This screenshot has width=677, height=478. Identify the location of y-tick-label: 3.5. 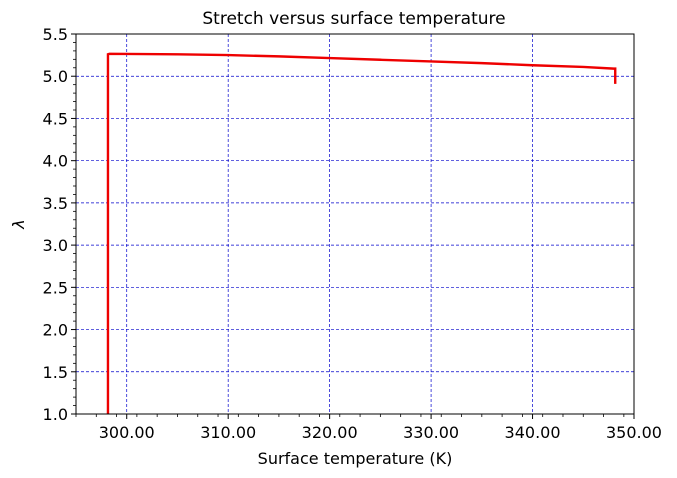
(55, 203).